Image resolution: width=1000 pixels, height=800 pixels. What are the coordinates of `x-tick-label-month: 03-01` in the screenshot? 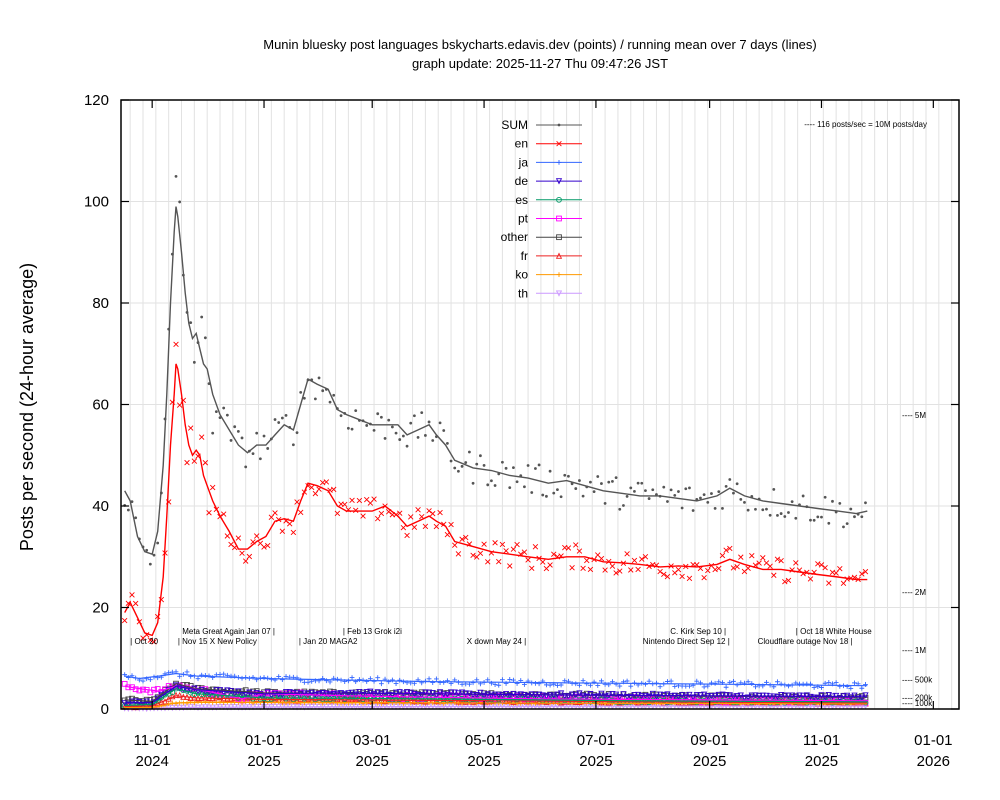 It's located at (372, 740).